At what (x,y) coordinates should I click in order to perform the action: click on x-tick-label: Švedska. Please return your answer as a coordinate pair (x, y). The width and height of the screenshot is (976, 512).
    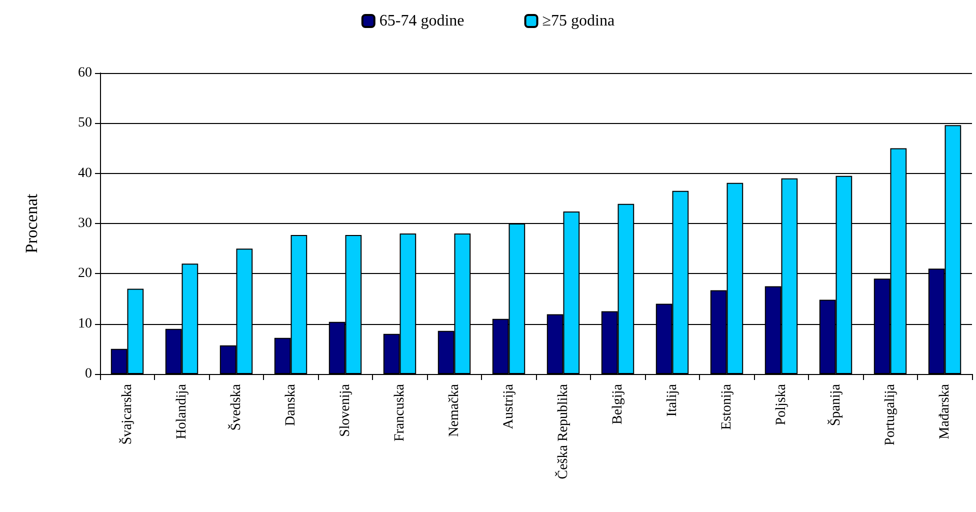
    Looking at the image, I should click on (235, 407).